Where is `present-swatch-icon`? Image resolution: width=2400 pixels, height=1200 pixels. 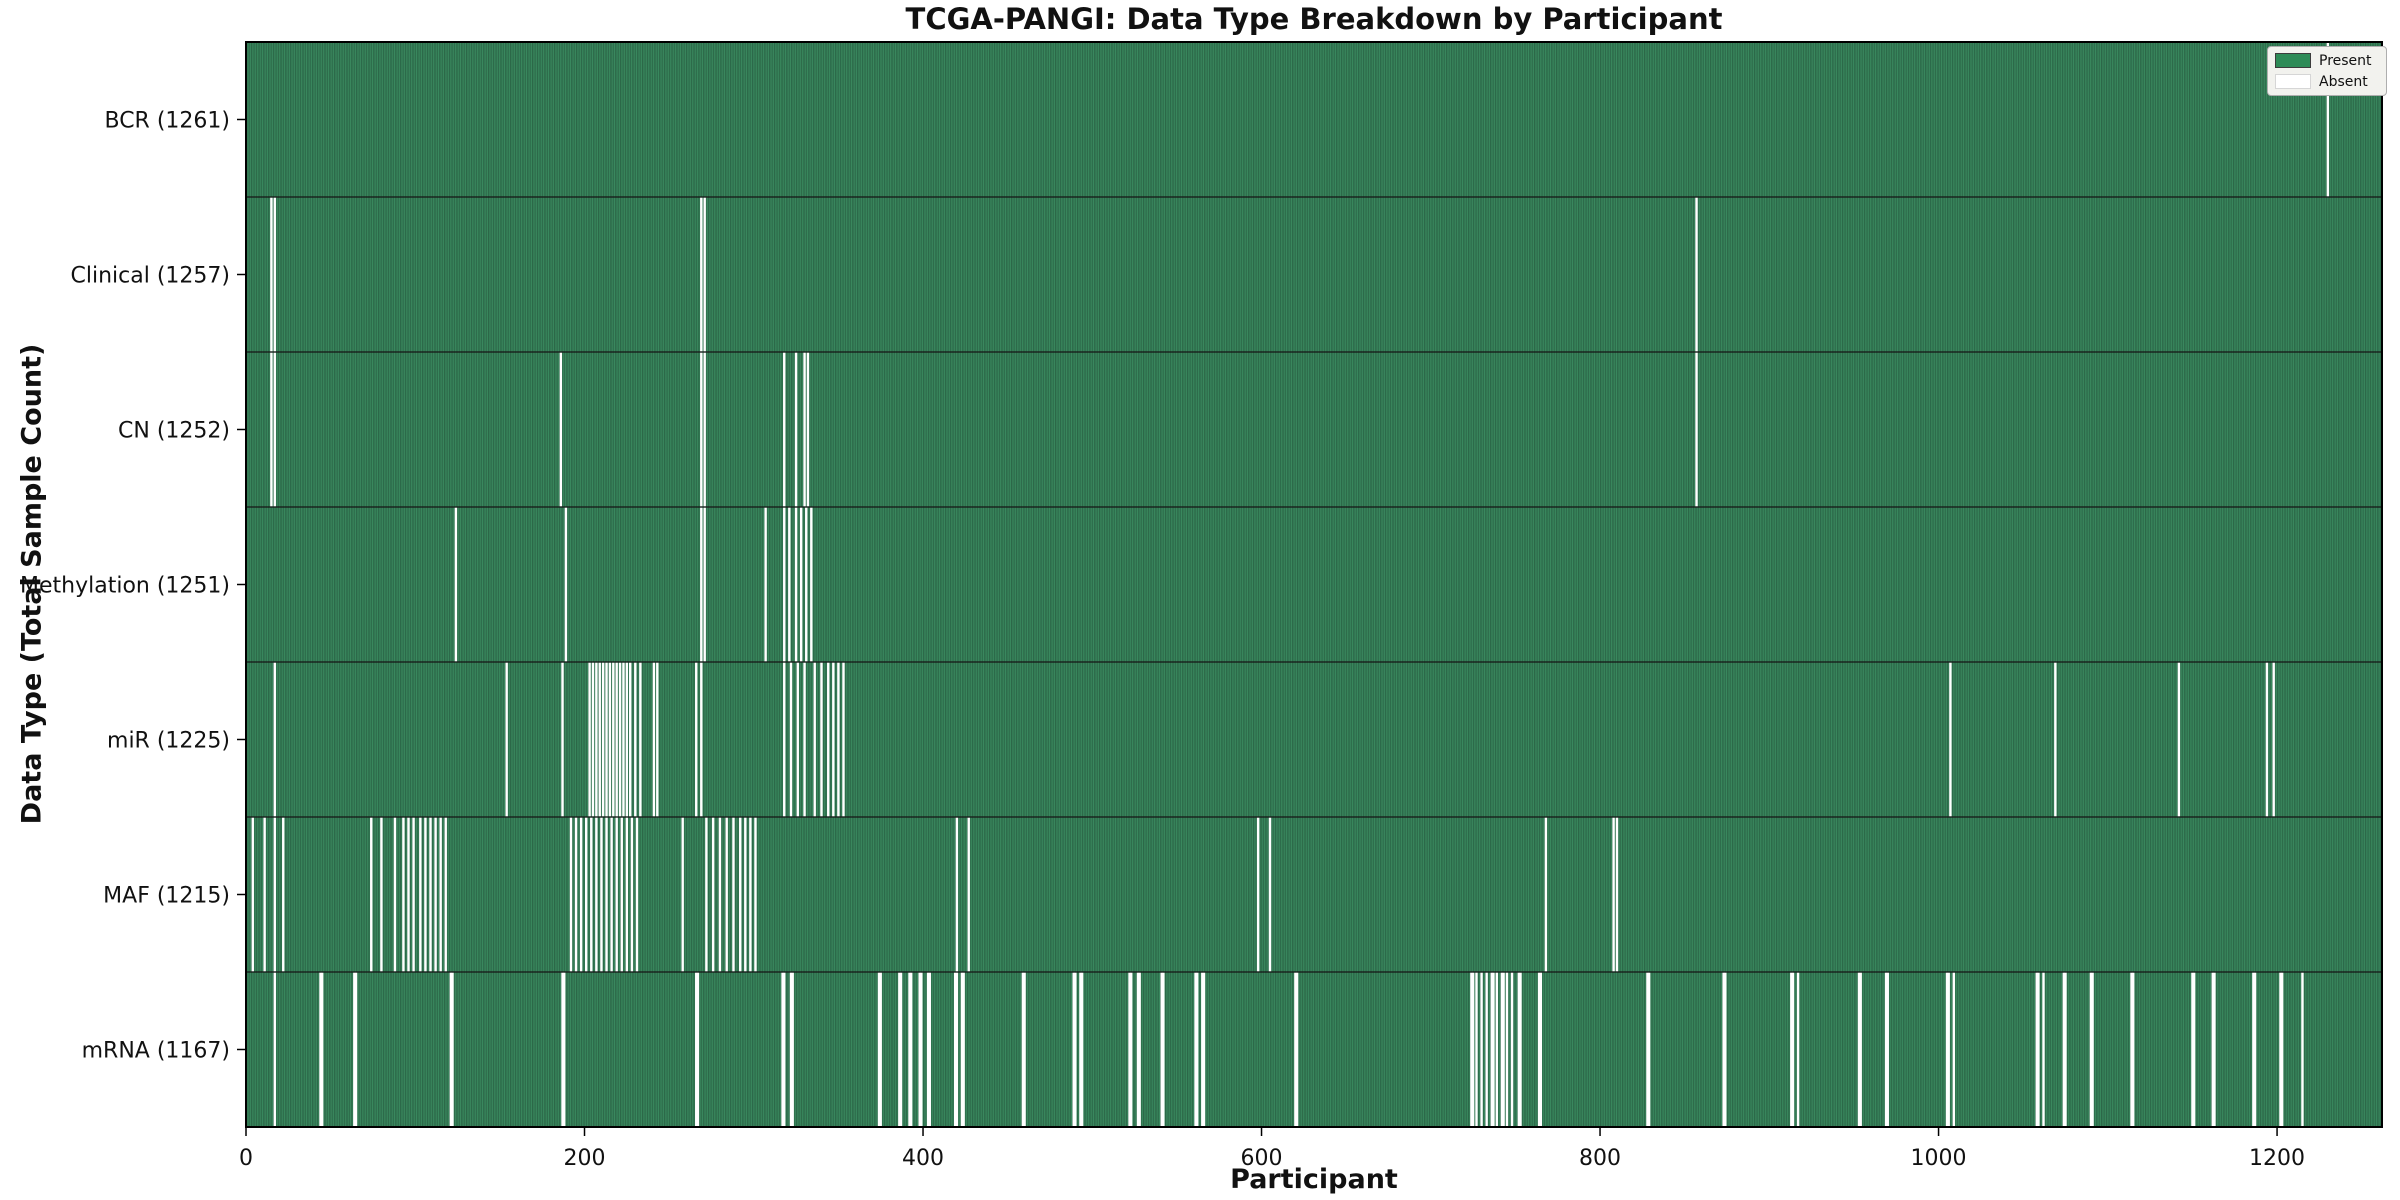
present-swatch-icon is located at coordinates (2293, 60).